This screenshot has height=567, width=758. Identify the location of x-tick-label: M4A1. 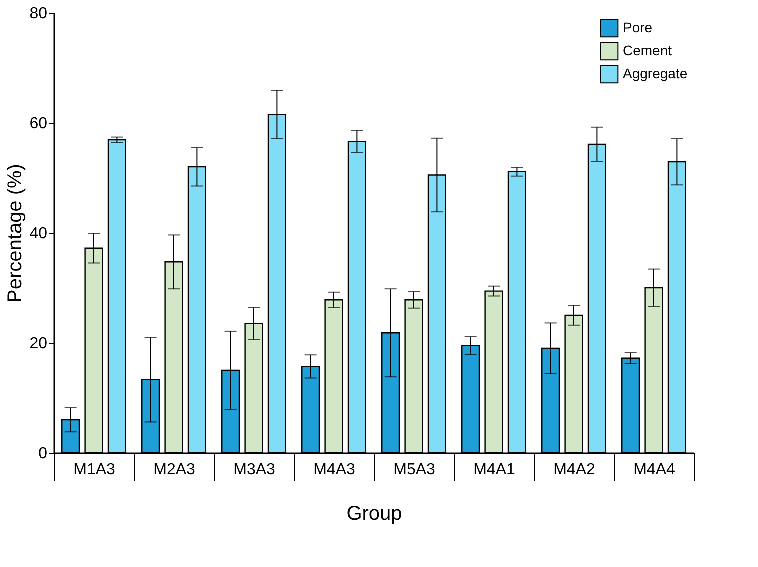
(495, 470).